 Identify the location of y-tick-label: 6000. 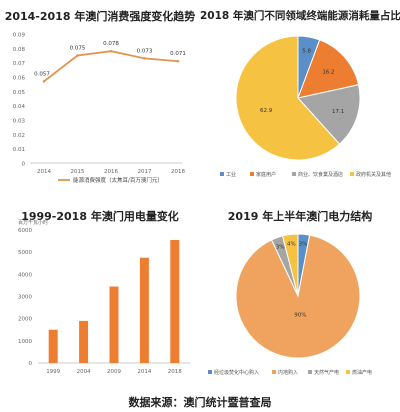
(25, 231).